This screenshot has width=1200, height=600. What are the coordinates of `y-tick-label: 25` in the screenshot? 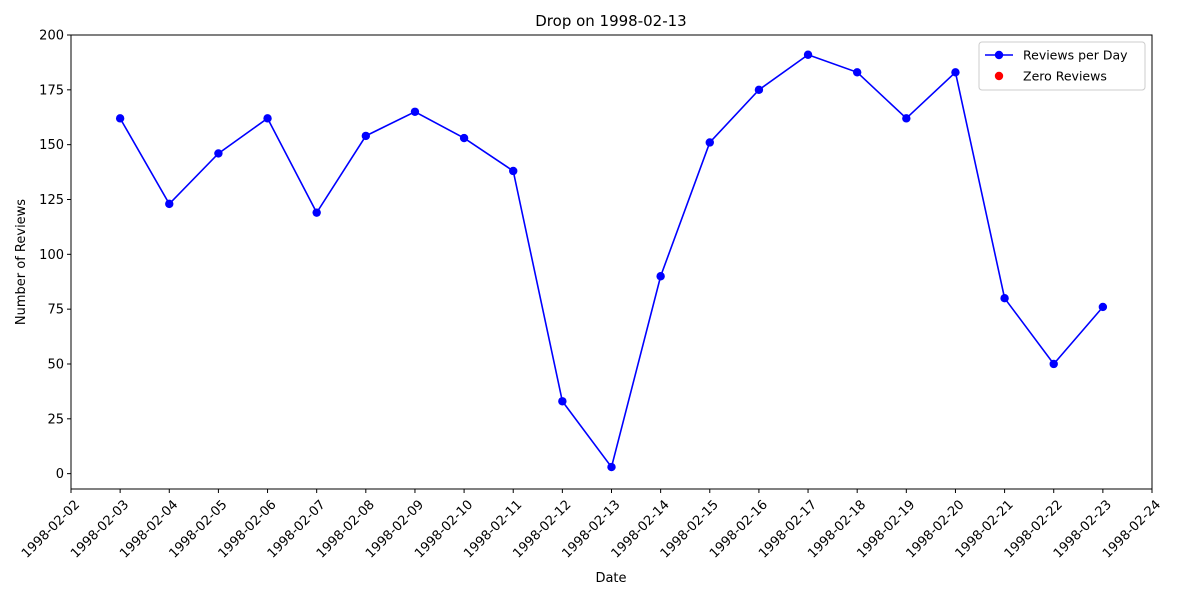 It's located at (55, 419).